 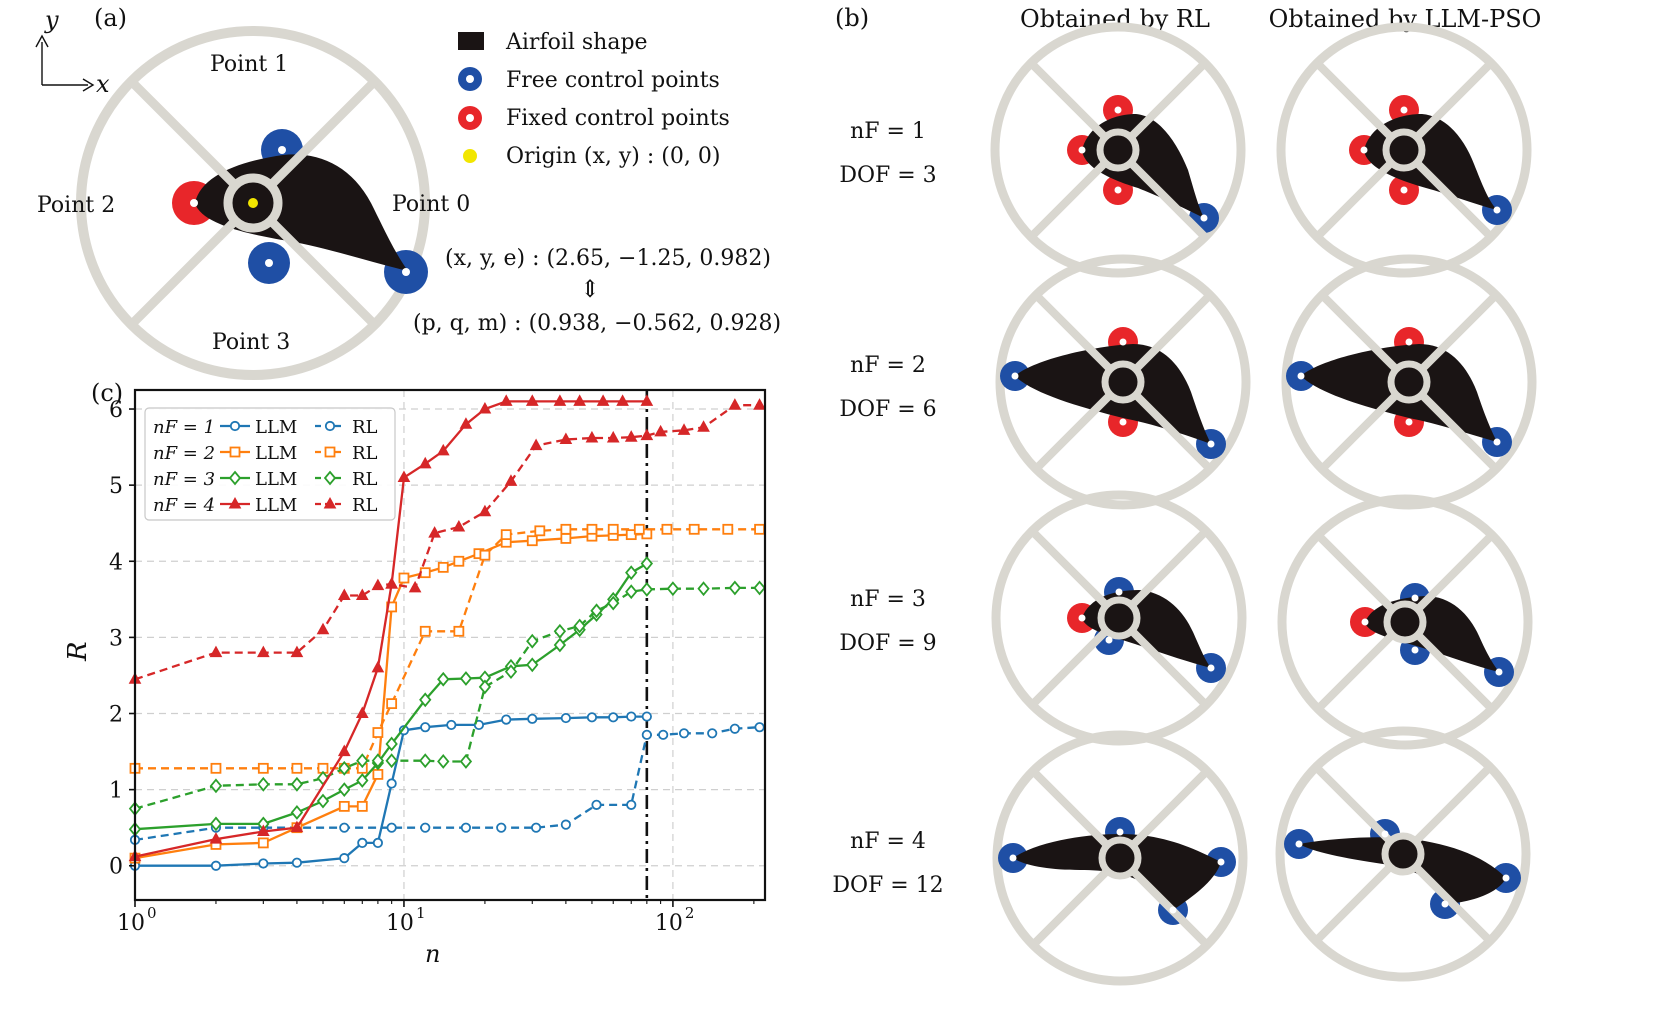 What do you see at coordinates (184, 427) in the screenshot?
I see `legend-row-label: nF = 1` at bounding box center [184, 427].